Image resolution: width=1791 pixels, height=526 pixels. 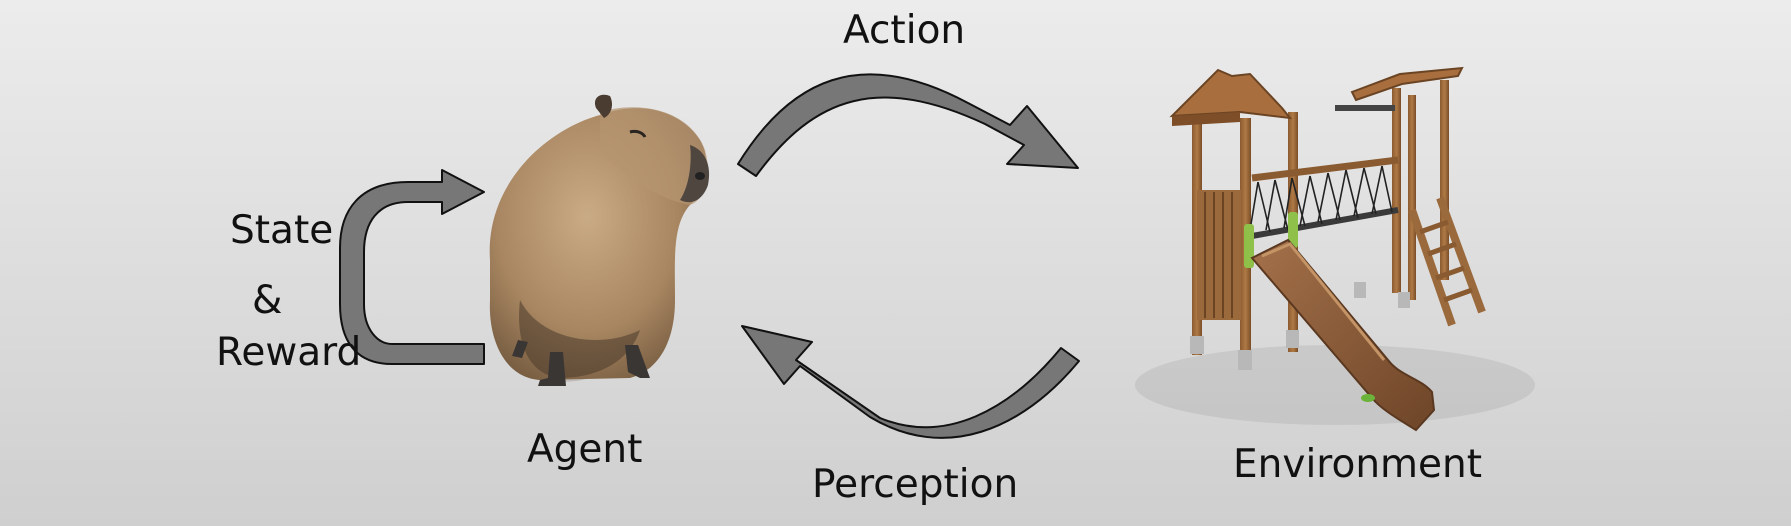 I want to click on action-label: Action, so click(x=904, y=30).